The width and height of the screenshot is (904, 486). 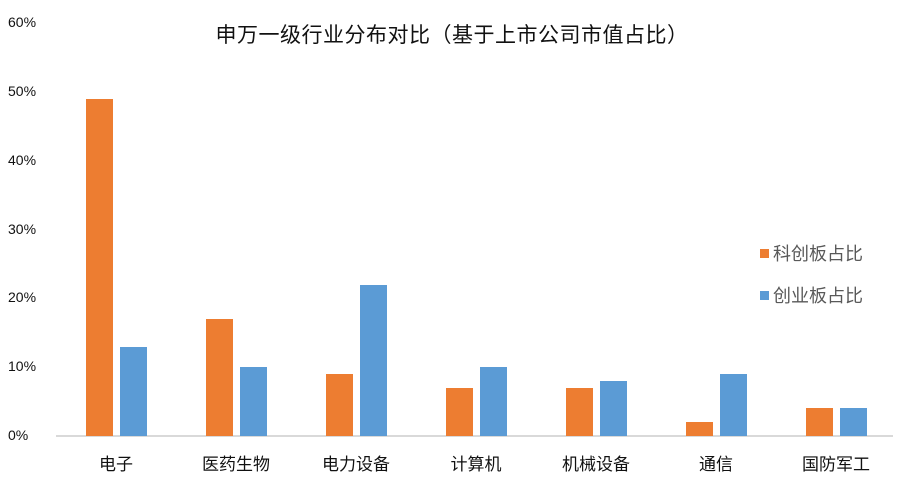 I want to click on y-tick-label: 30%, so click(x=22, y=228).